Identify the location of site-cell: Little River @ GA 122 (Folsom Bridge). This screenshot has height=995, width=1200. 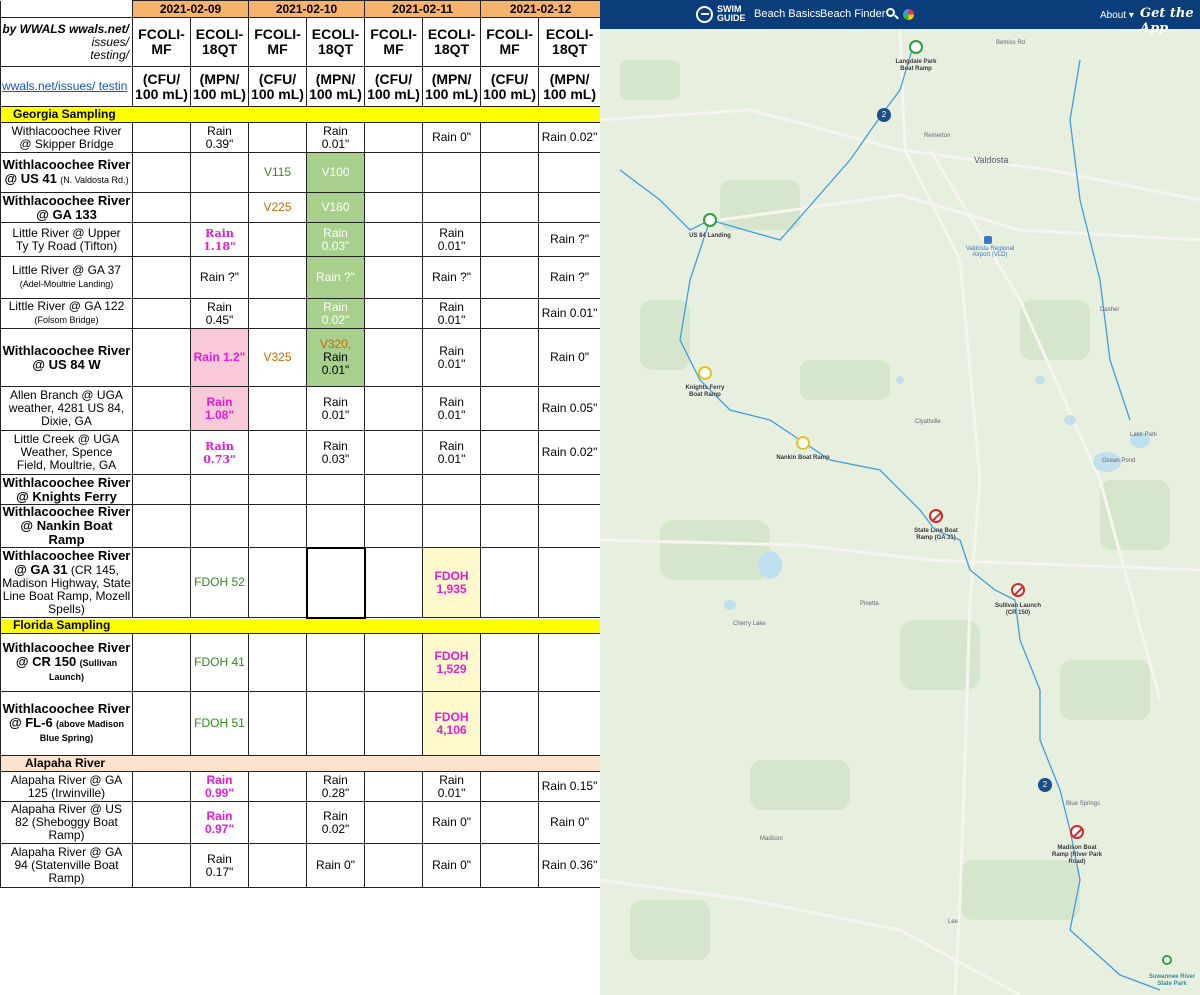
(66, 313).